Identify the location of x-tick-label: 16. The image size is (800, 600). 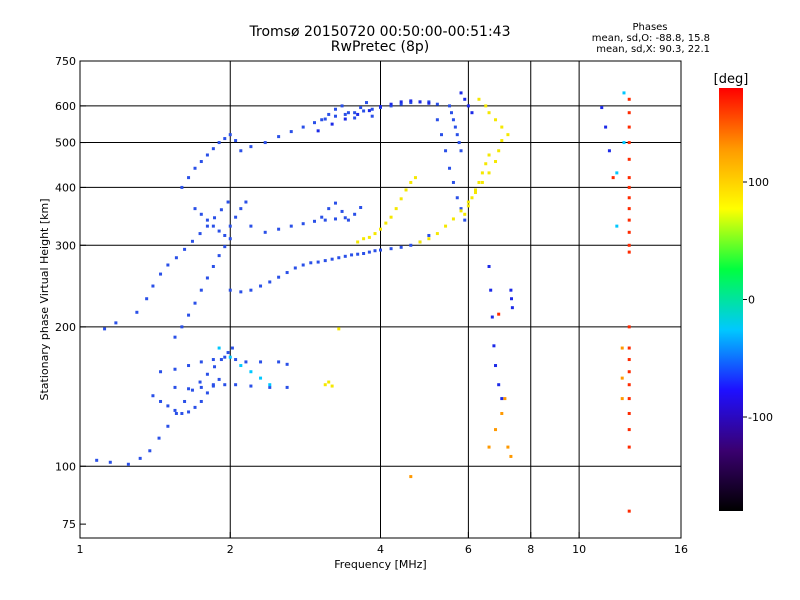
(681, 549).